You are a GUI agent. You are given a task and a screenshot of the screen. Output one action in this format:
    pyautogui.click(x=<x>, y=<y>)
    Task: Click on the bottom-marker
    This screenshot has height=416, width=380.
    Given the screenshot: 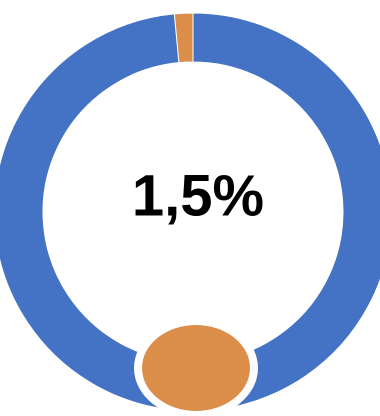 What is the action you would take?
    pyautogui.click(x=196, y=367)
    